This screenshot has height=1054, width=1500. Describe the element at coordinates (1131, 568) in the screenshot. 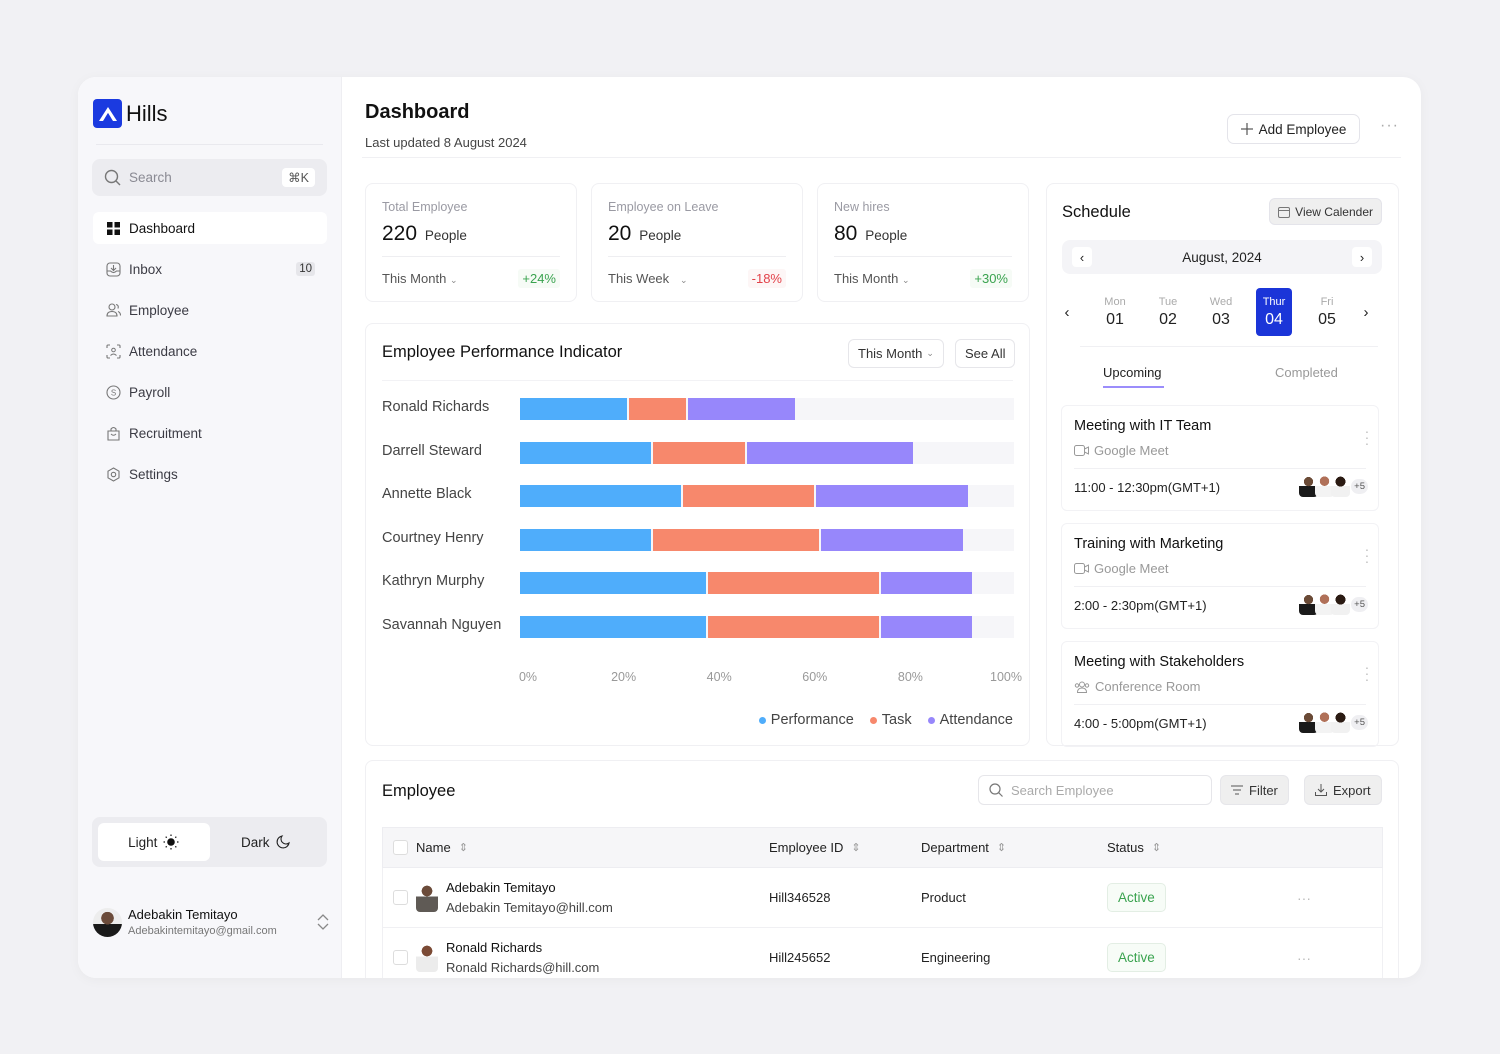

I see `event-location: Google Meet` at that location.